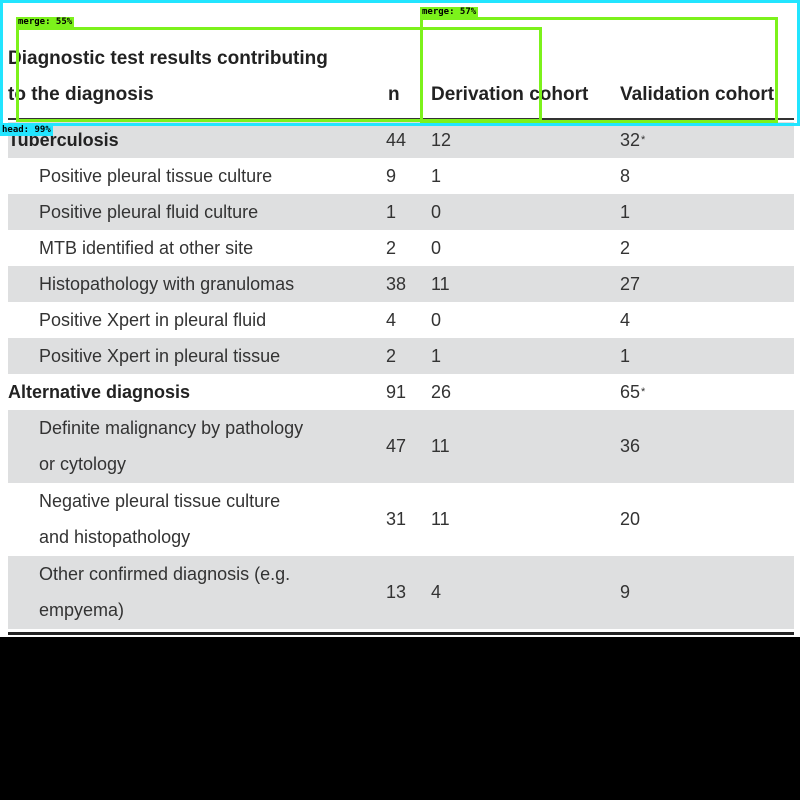 Image resolution: width=800 pixels, height=800 pixels. What do you see at coordinates (441, 391) in the screenshot?
I see `row-derivation: 26` at bounding box center [441, 391].